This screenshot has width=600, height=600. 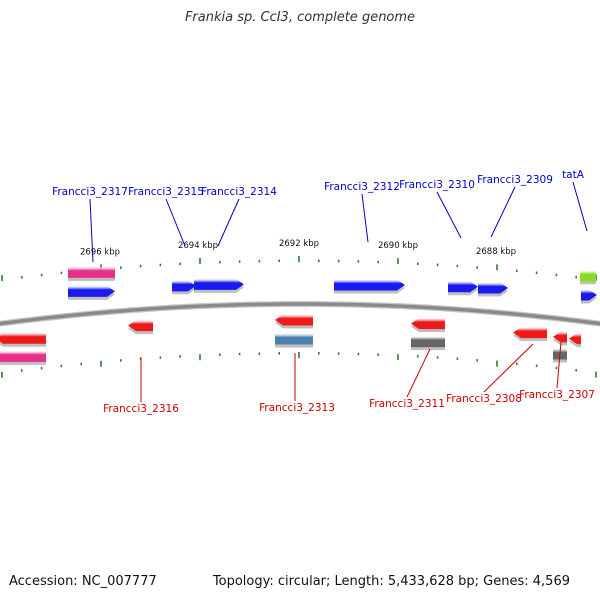 I want to click on reverse-gene-label: Francci3_2307, so click(x=557, y=395).